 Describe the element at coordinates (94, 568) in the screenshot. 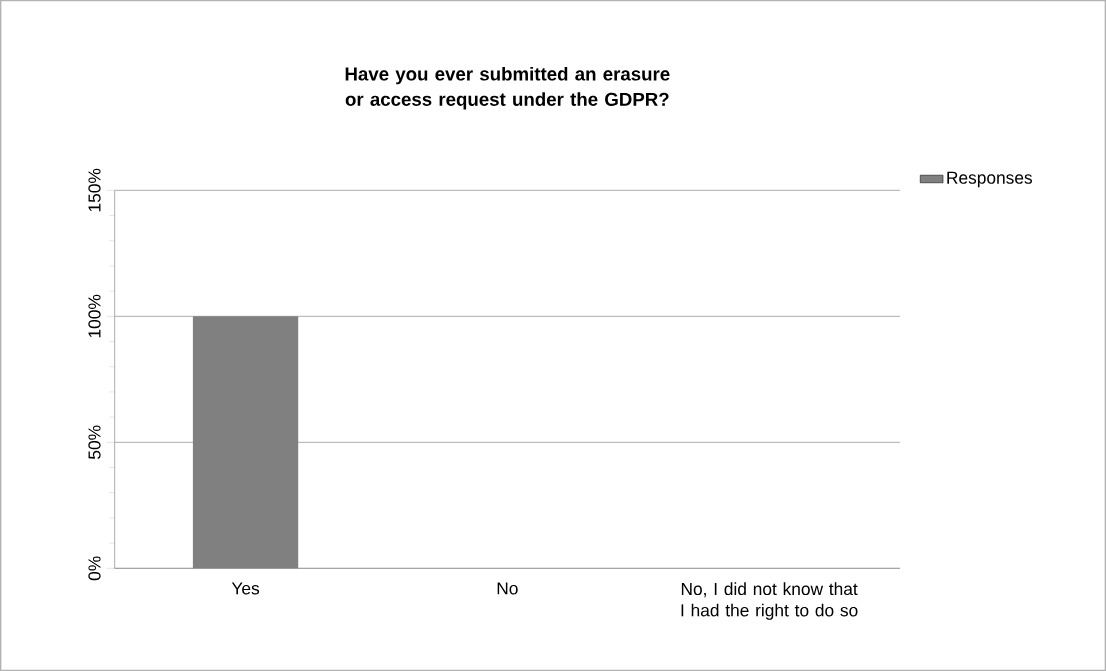

I see `y-tick-label: 0%` at that location.